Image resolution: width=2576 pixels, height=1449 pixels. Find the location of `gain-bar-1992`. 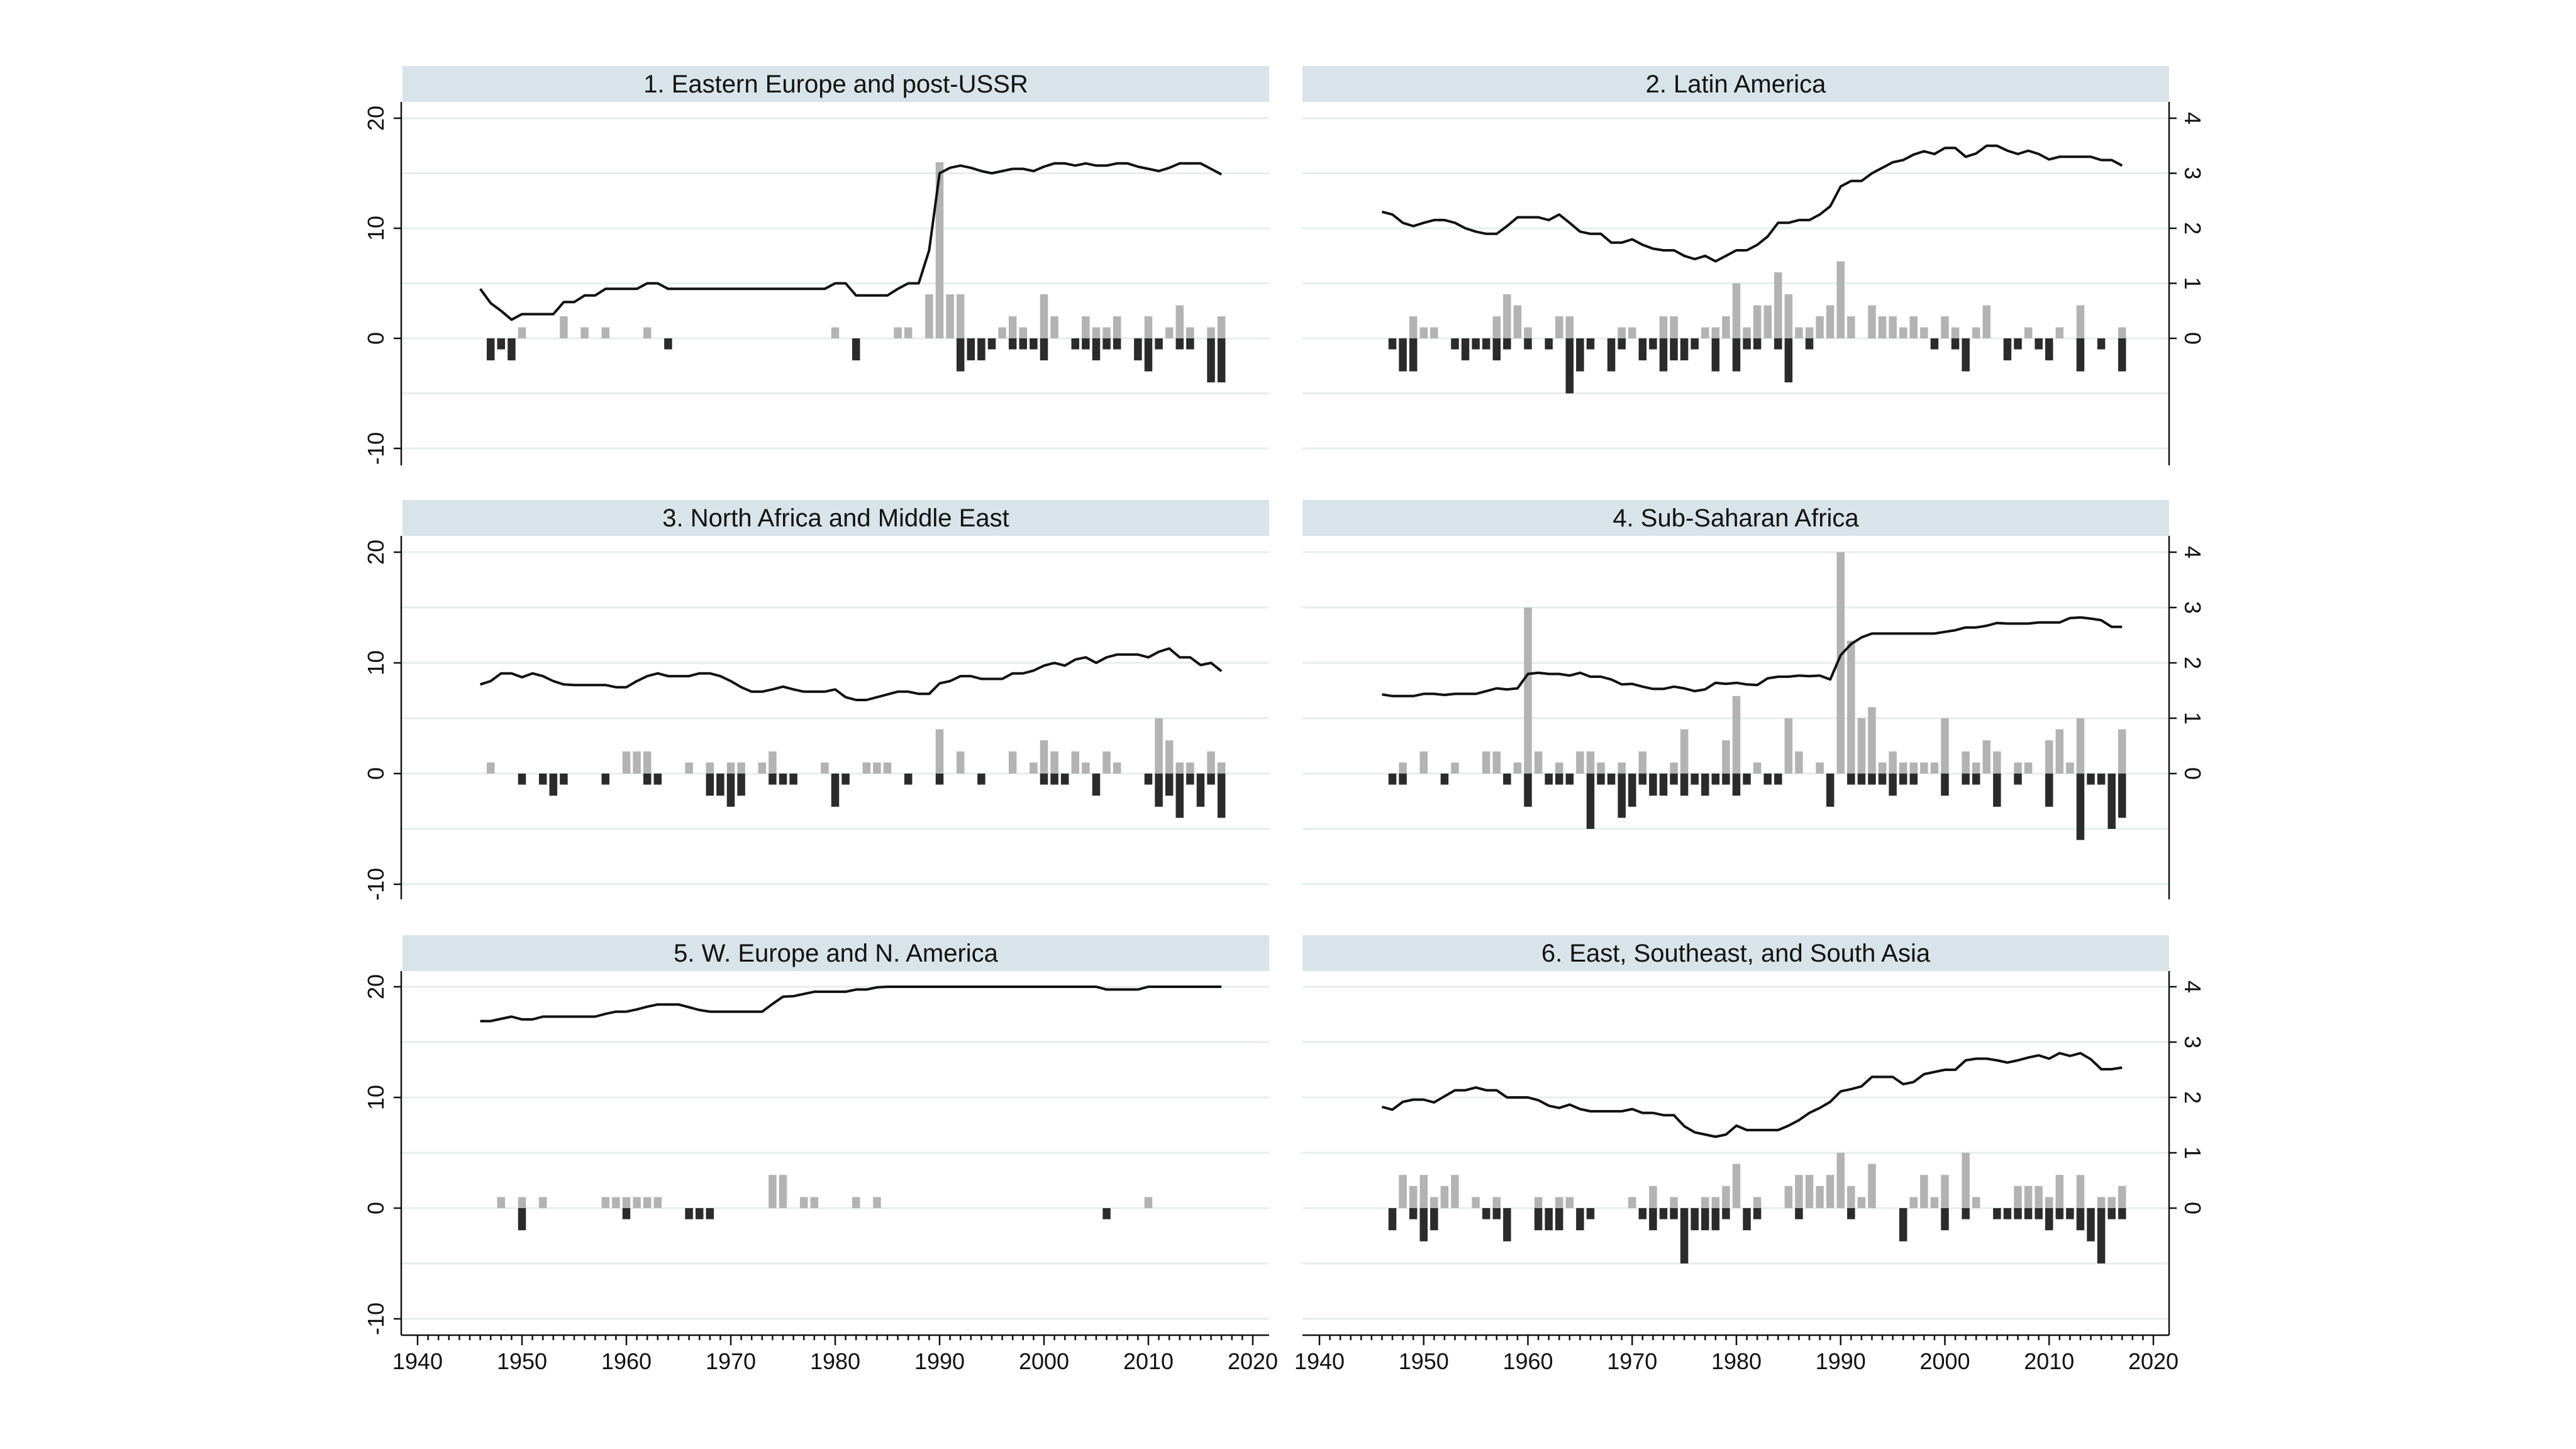

gain-bar-1992 is located at coordinates (960, 316).